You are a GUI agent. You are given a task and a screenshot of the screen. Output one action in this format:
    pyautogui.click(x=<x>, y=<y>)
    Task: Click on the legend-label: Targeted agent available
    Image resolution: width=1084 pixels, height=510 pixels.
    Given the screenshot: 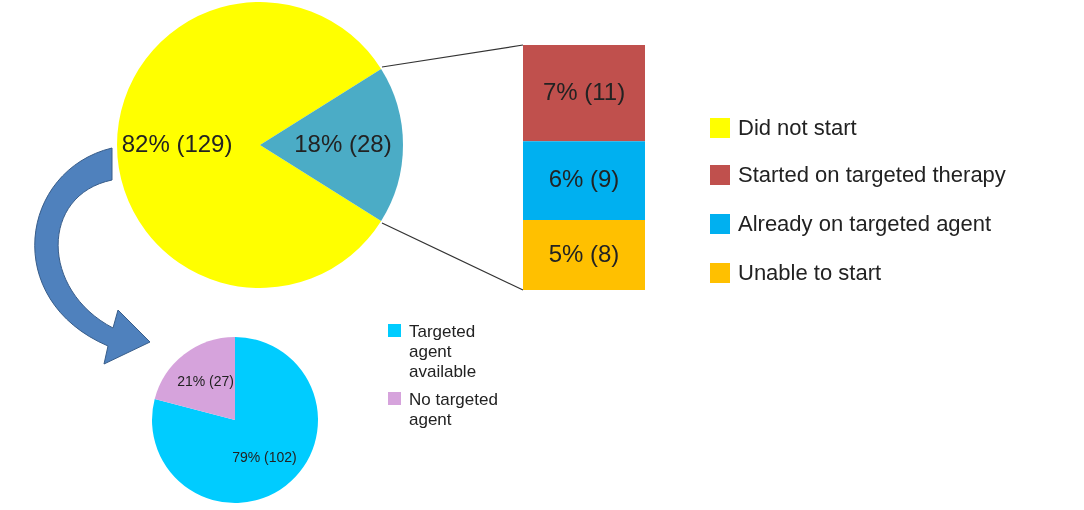 What is the action you would take?
    pyautogui.click(x=443, y=352)
    